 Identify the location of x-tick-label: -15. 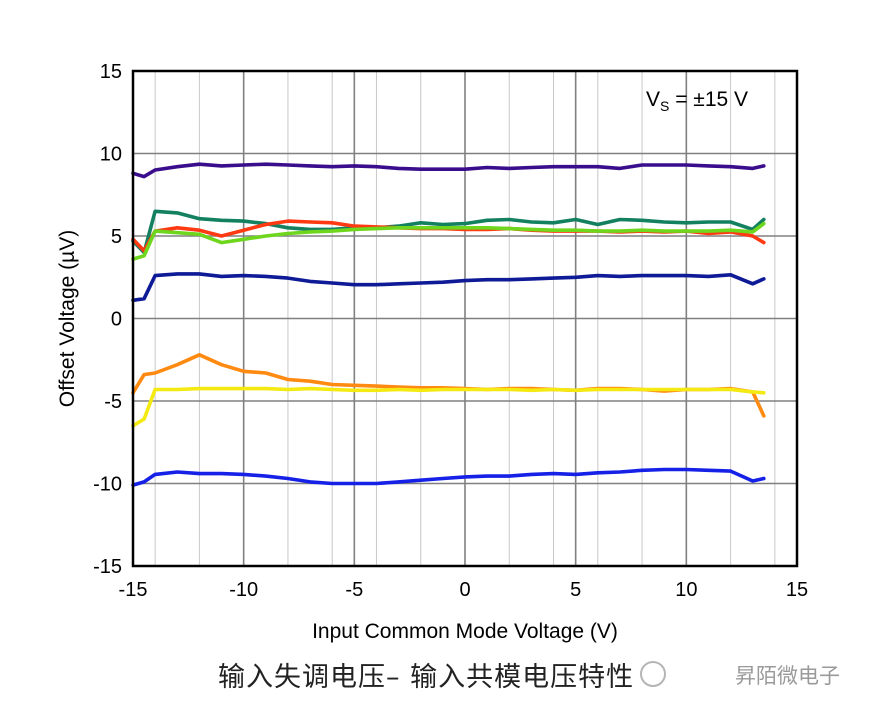
(133, 590).